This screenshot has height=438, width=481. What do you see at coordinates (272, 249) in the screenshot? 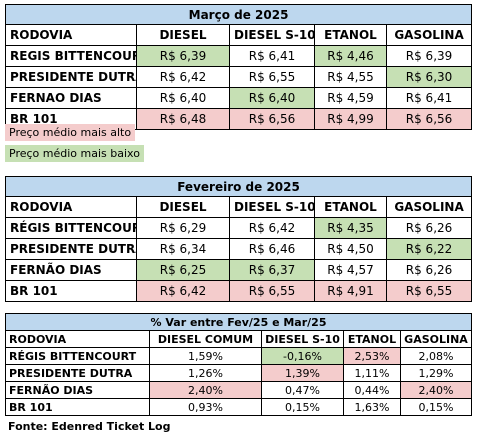
I see `price-cell: R$ 6,46` at bounding box center [272, 249].